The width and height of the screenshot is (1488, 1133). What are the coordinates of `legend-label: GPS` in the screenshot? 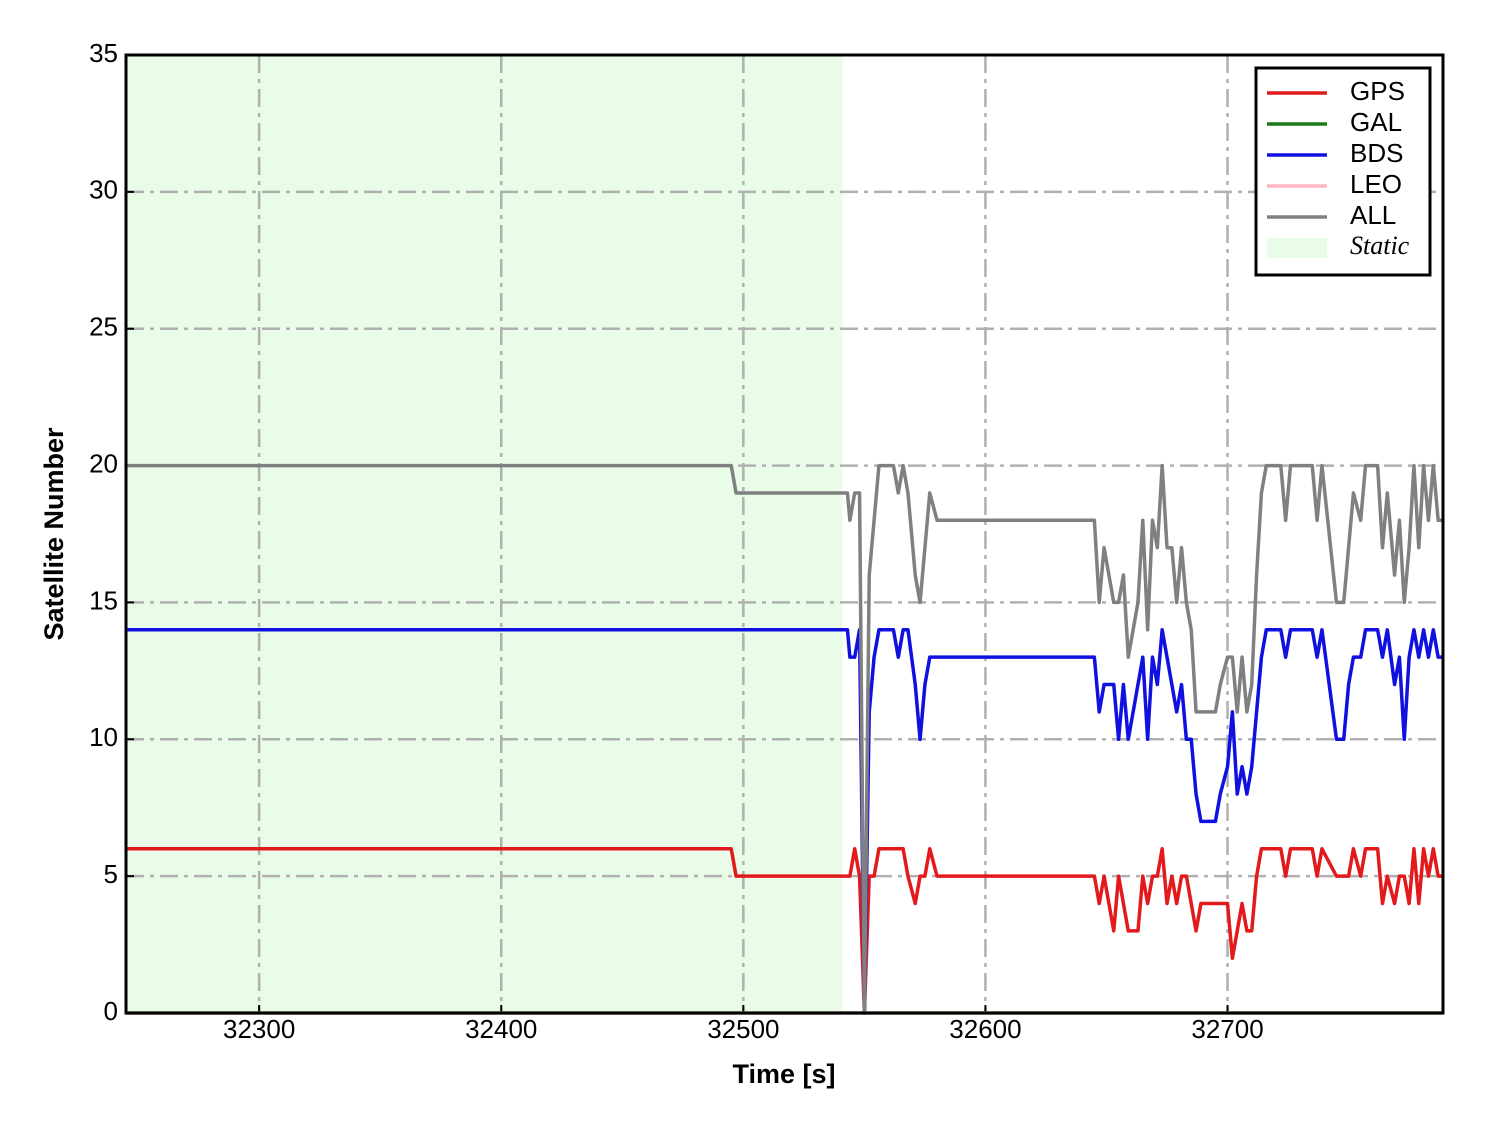 It's located at (1377, 91).